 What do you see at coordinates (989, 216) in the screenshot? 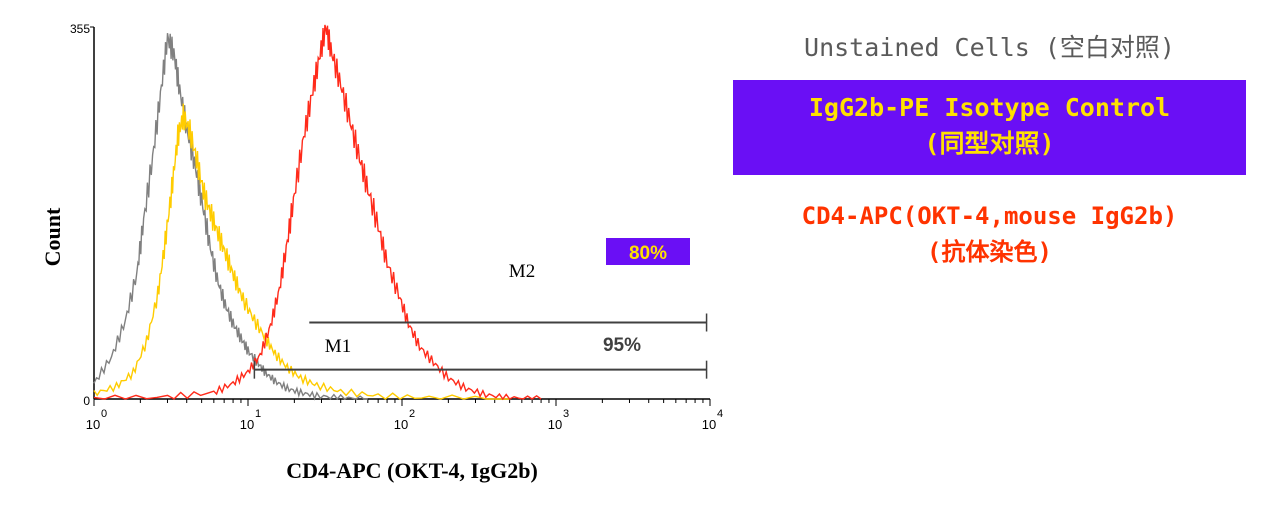
I see `legend-stained-line1: CD4-APC(OKT-4,mouse IgG2b)` at bounding box center [989, 216].